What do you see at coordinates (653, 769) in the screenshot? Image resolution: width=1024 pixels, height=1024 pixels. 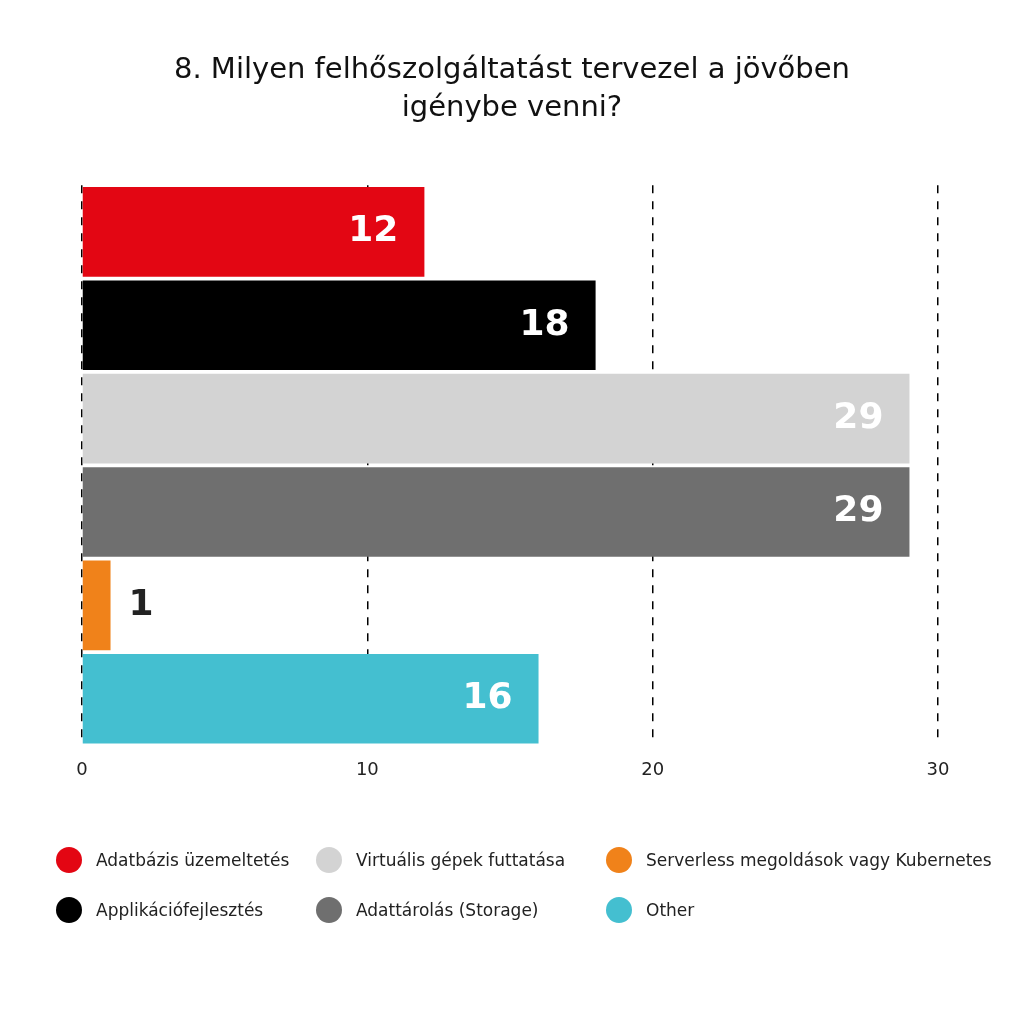 I see `x-tick-label: 20` at bounding box center [653, 769].